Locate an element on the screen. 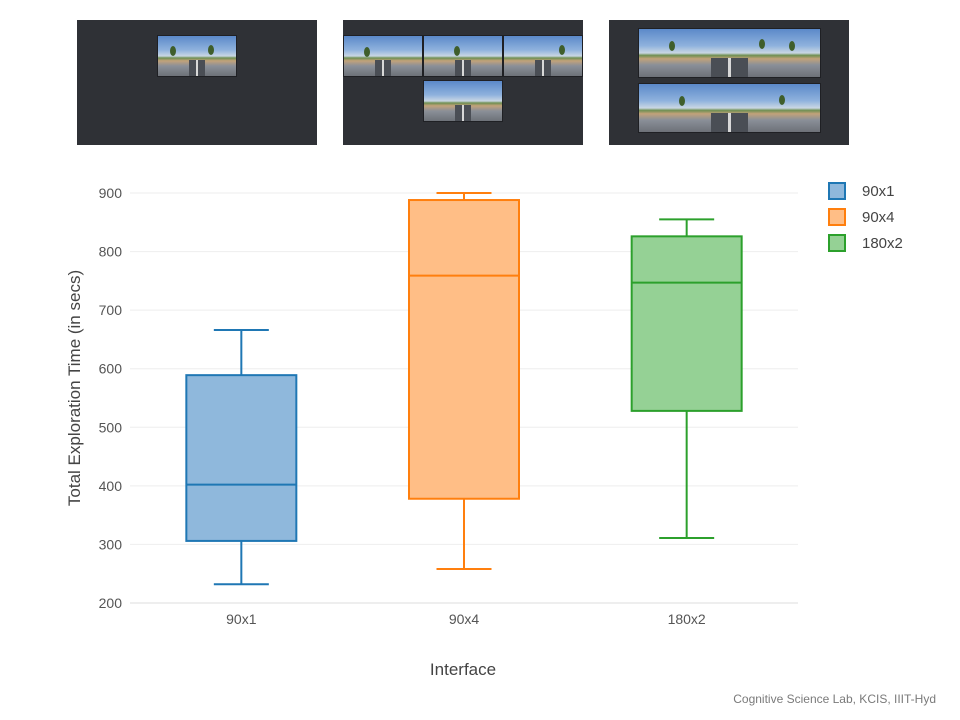  thumbnail-90x4 is located at coordinates (463, 82).